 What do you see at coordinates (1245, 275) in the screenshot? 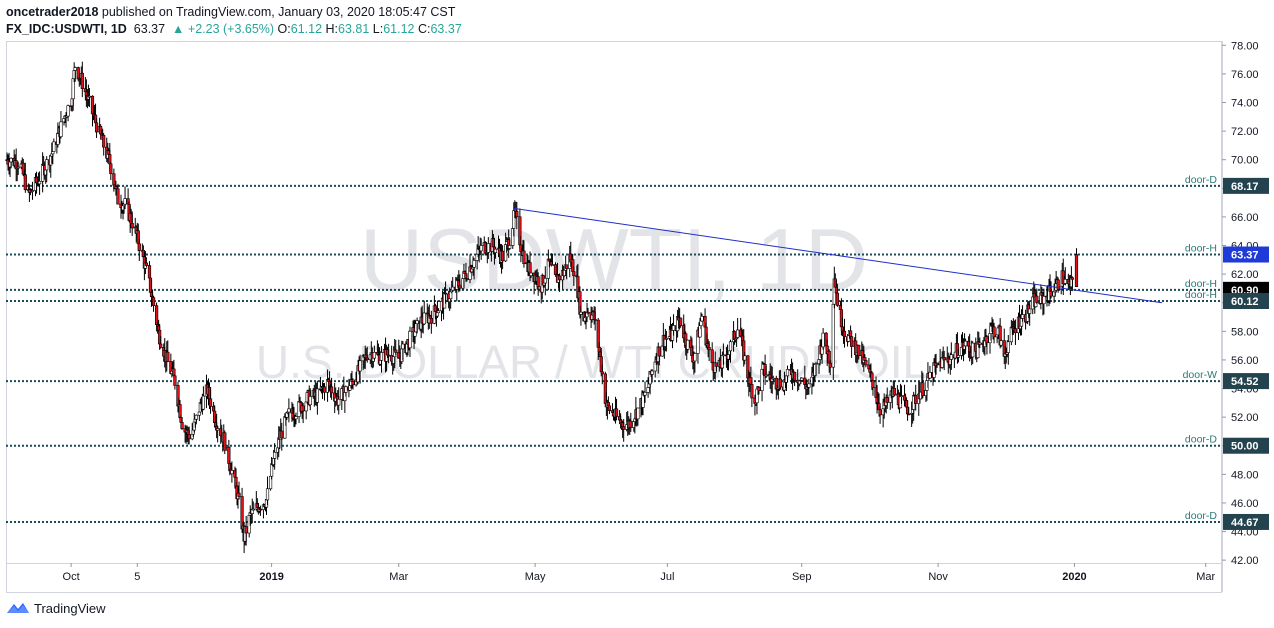
I see `price-tick-label: 62.00` at bounding box center [1245, 275].